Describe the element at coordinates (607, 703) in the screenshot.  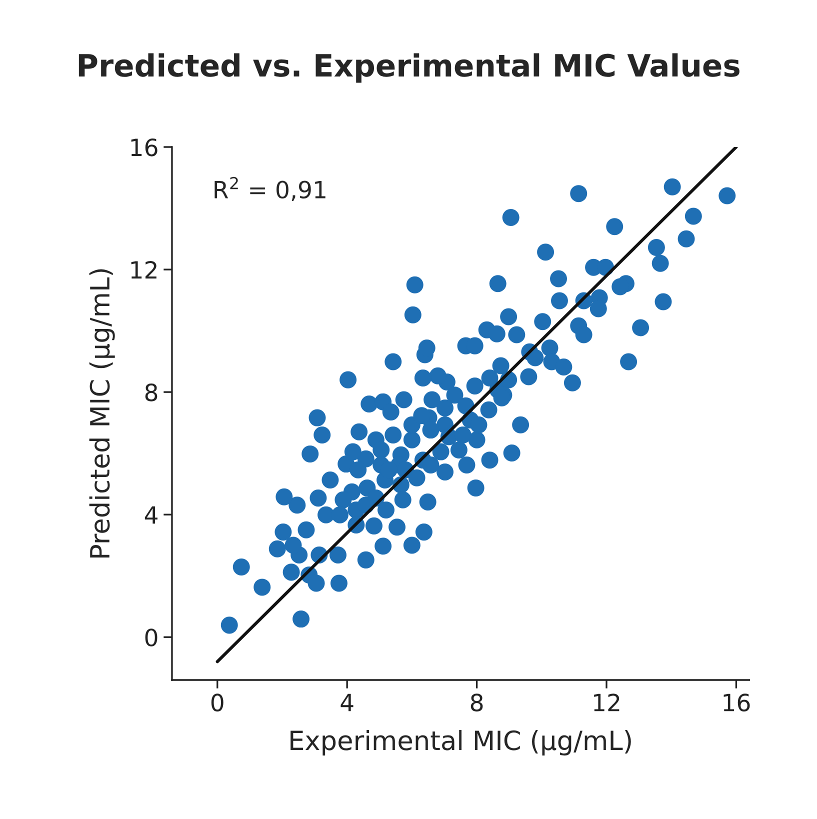
I see `x-tick-label: 12` at that location.